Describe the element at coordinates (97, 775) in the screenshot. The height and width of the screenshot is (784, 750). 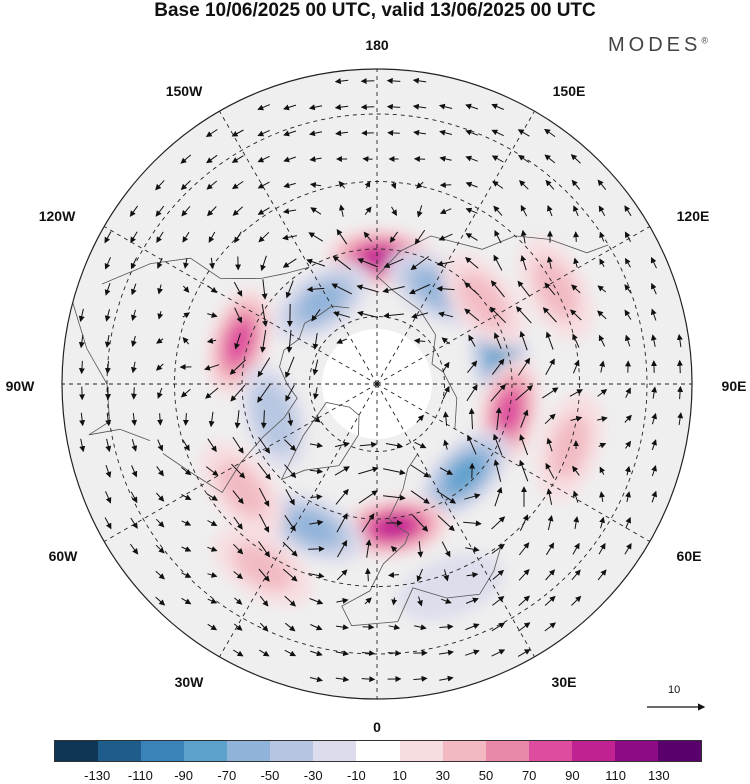
I see `colorbar-tick-label: -130` at that location.